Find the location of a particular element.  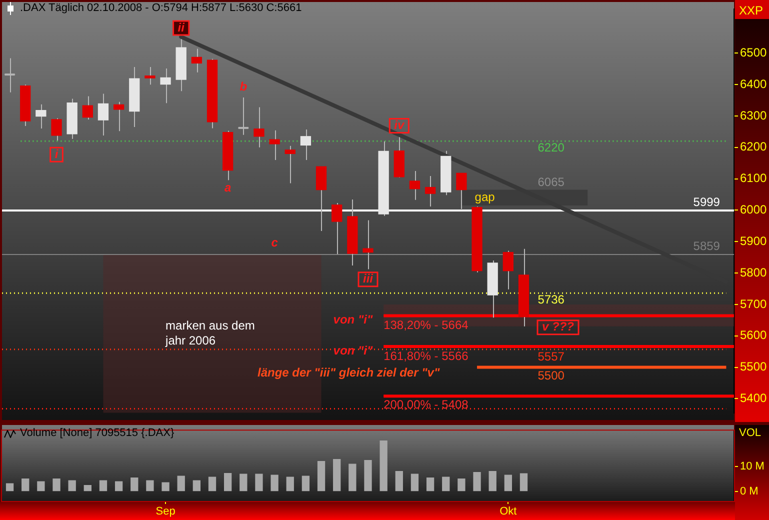

ref-line-label: 5500 is located at coordinates (551, 375).